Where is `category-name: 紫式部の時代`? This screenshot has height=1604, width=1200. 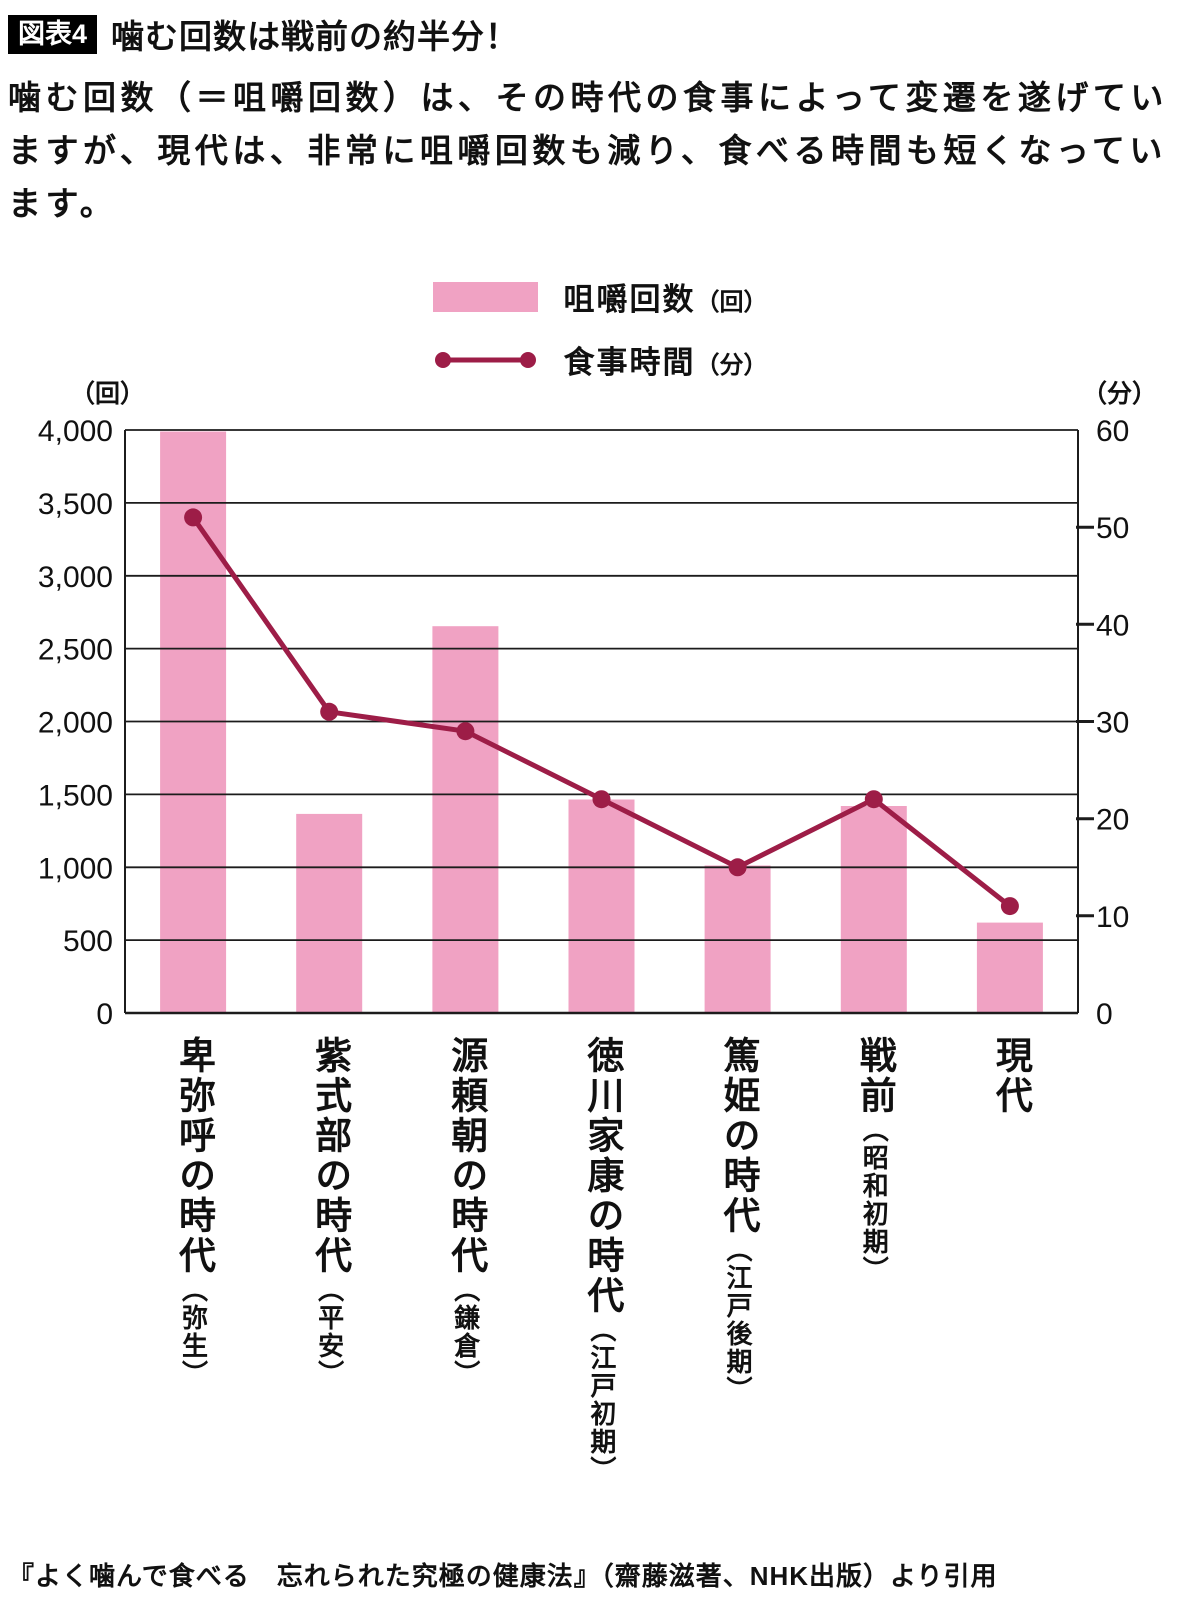 category-name: 紫式部の時代 is located at coordinates (330, 1156).